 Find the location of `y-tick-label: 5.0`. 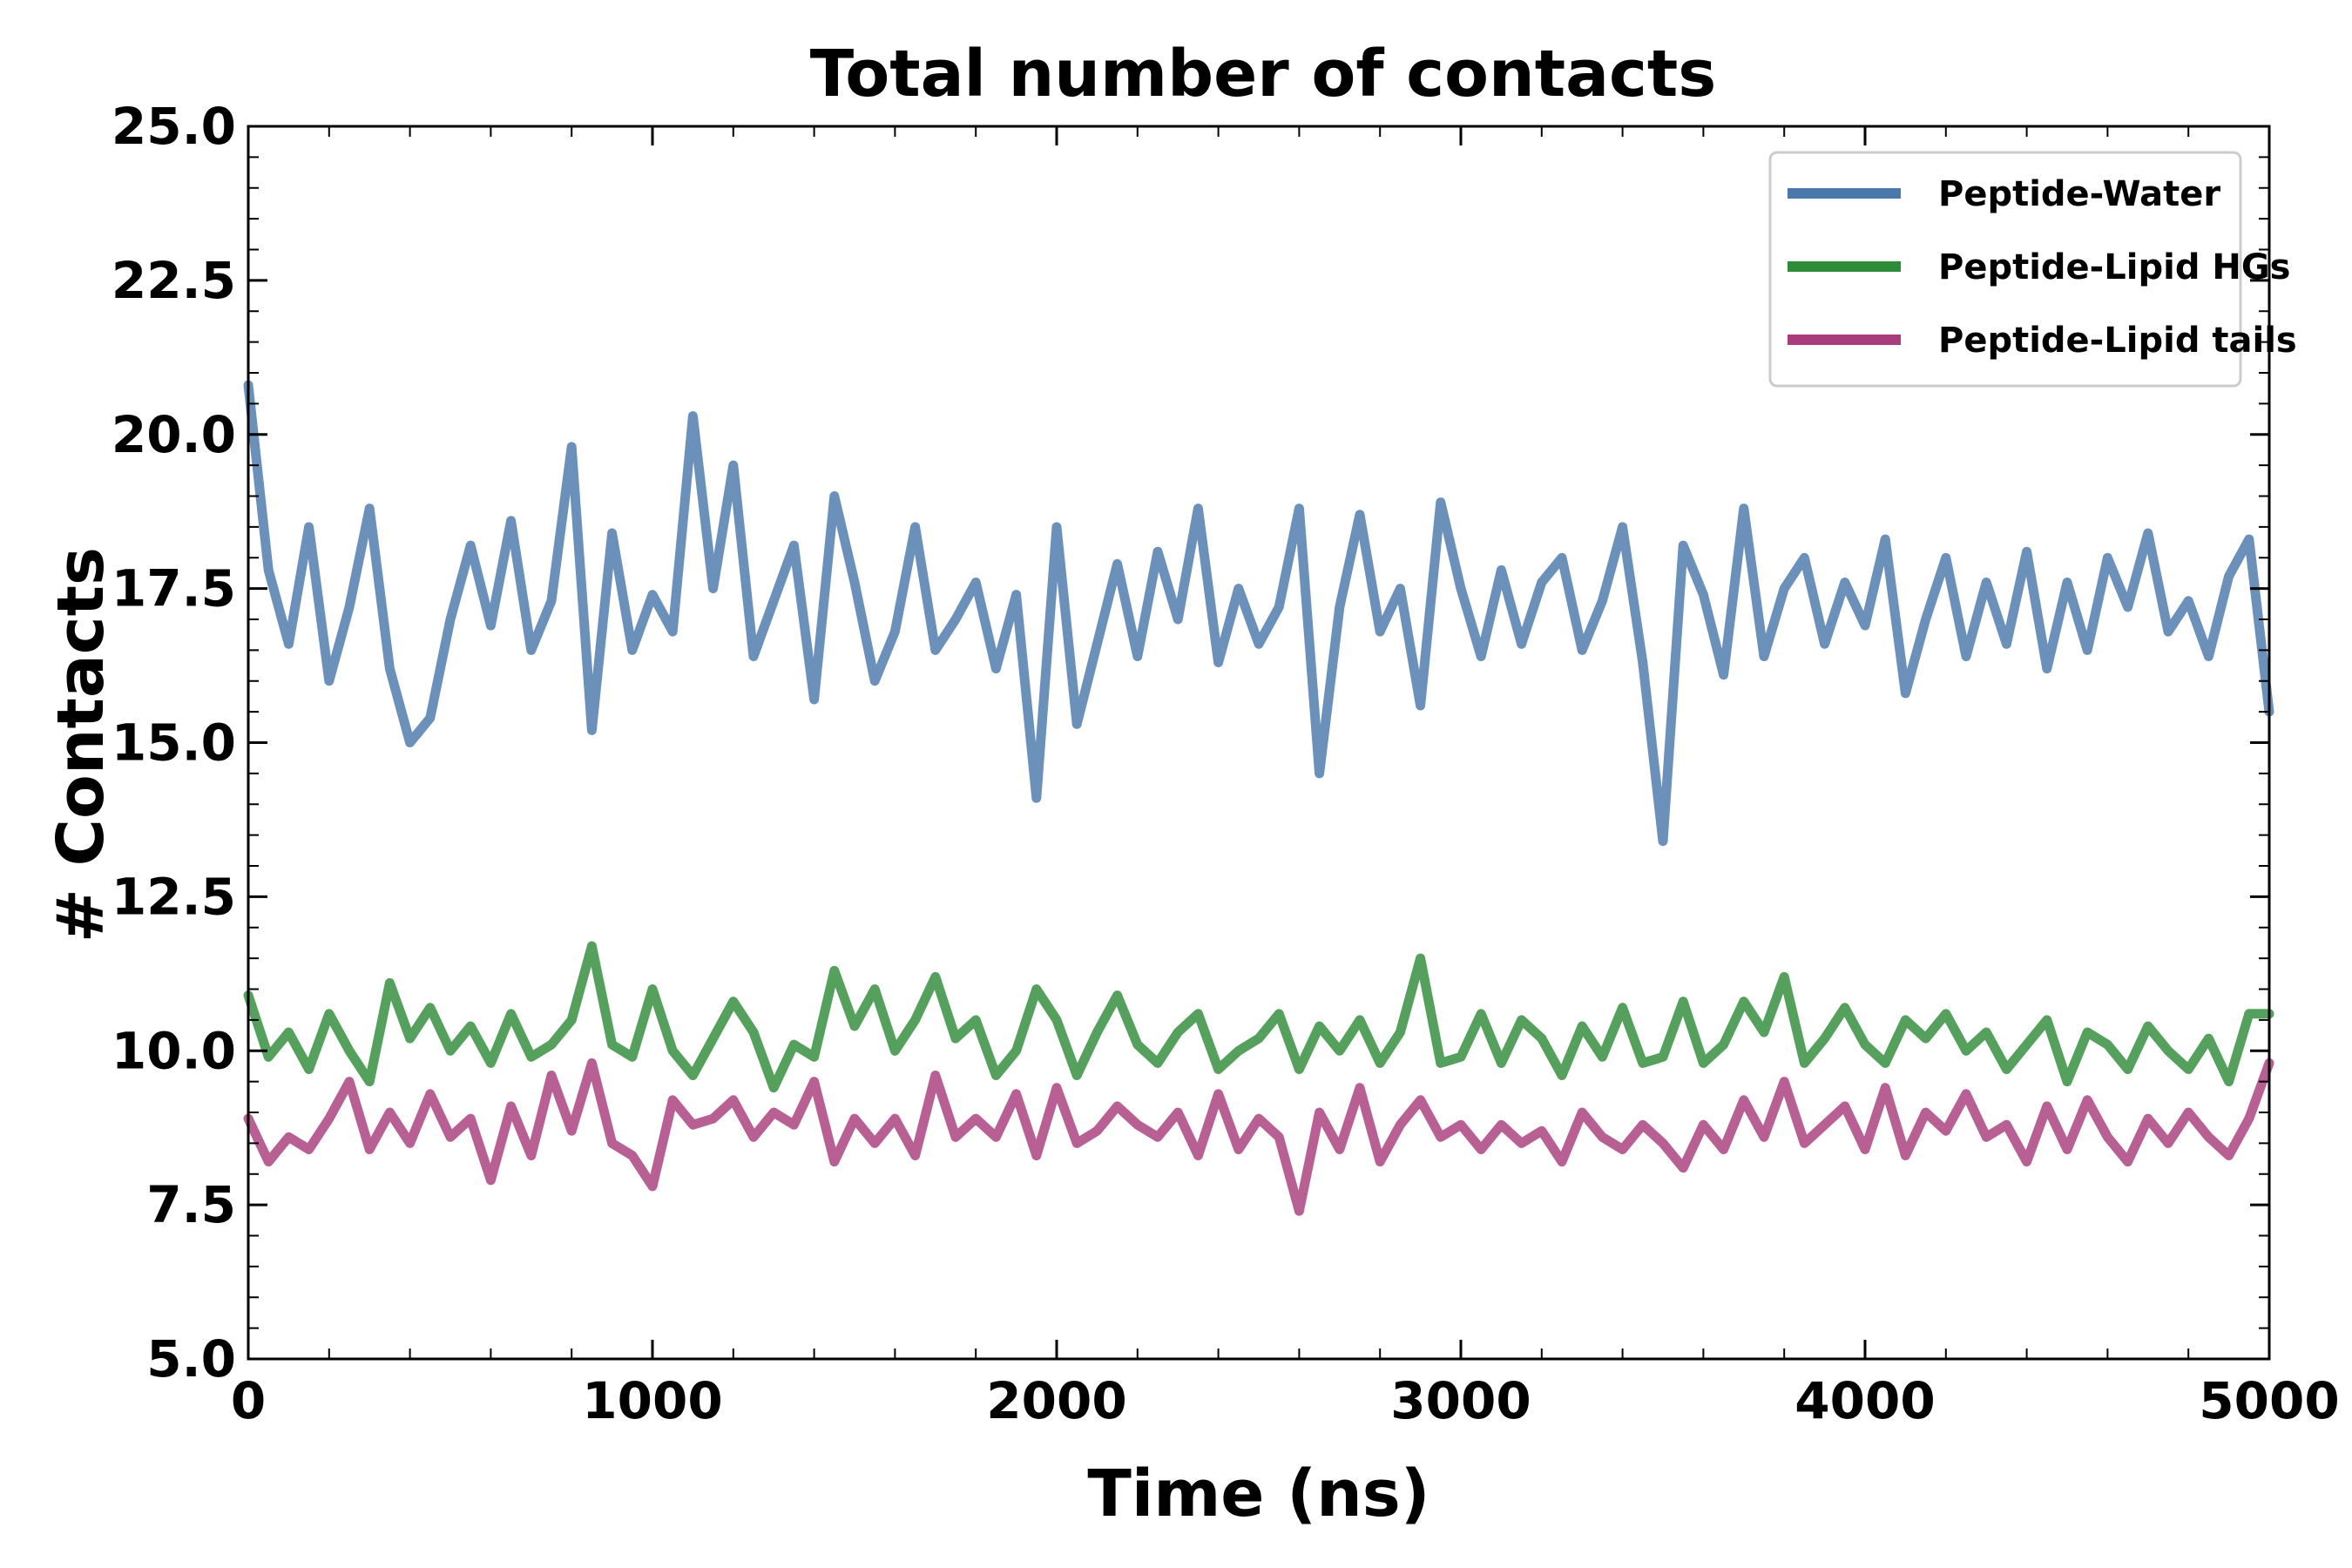

y-tick-label: 5.0 is located at coordinates (191, 1359).